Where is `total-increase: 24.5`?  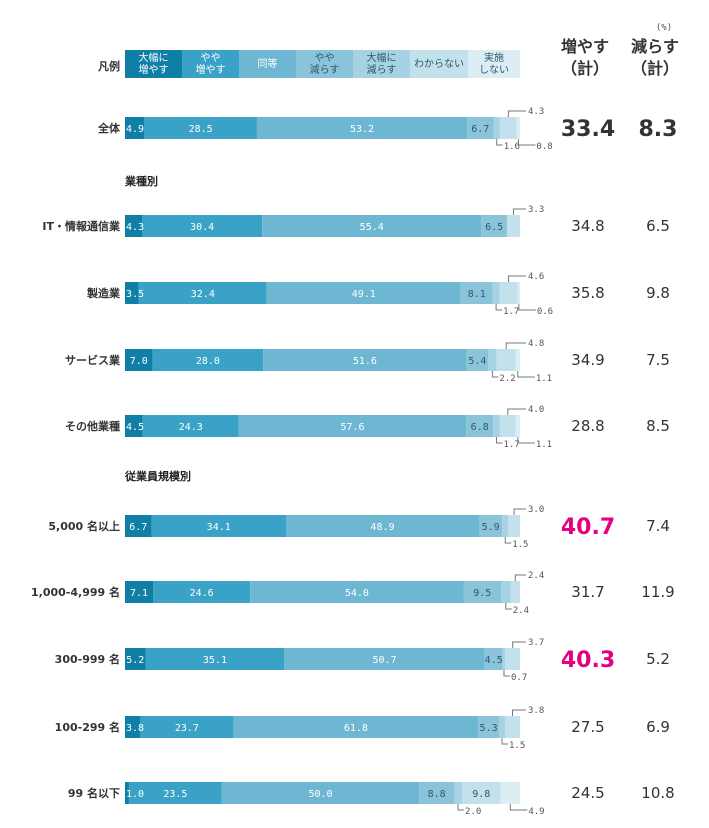
total-increase: 24.5 is located at coordinates (587, 793).